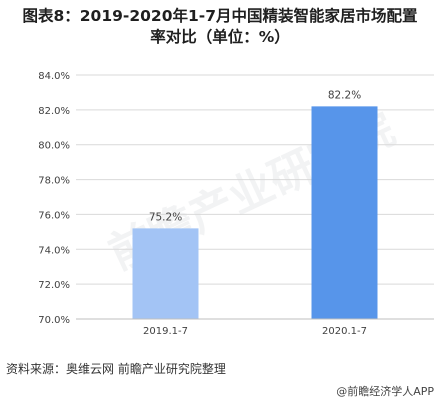 Image resolution: width=440 pixels, height=402 pixels. I want to click on y-tick-label: 74.0%, so click(54, 250).